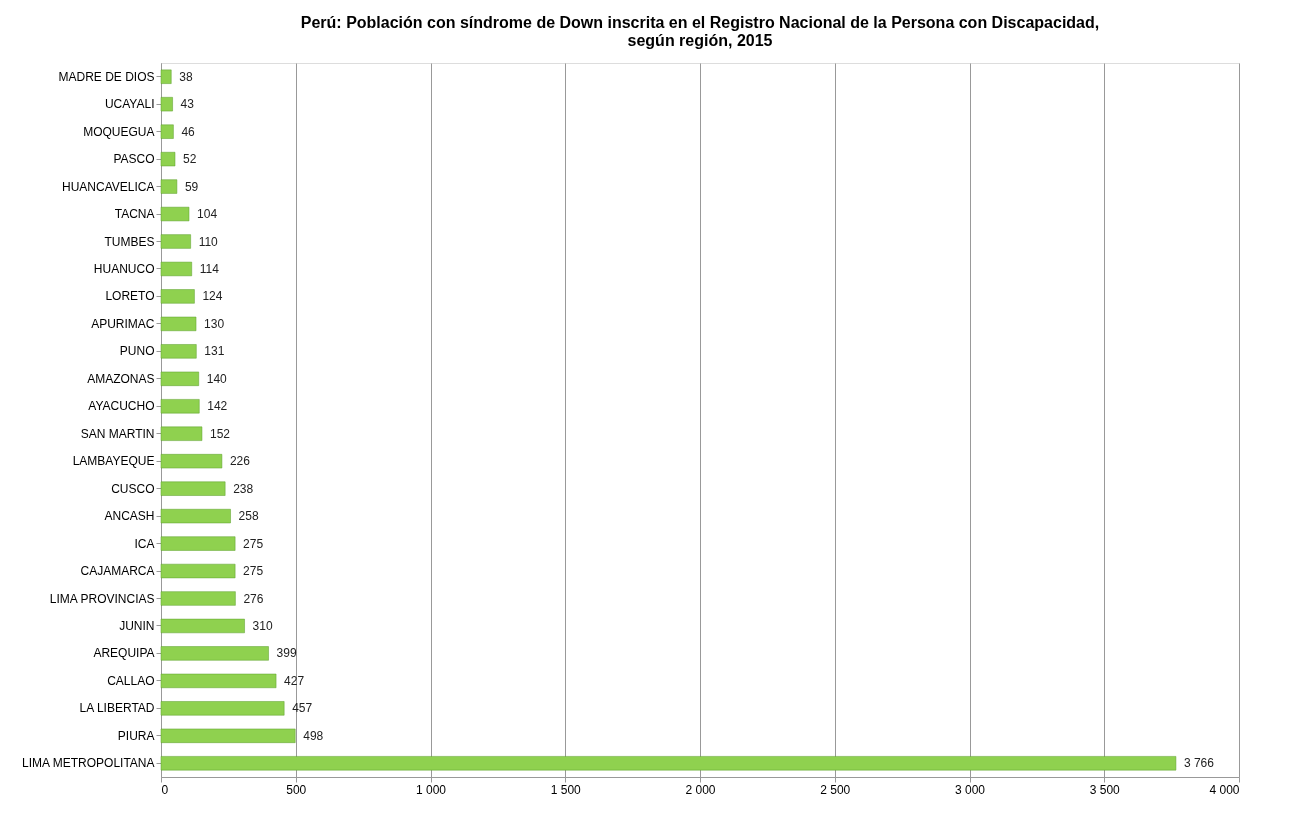  I want to click on data-label: 43, so click(187, 104).